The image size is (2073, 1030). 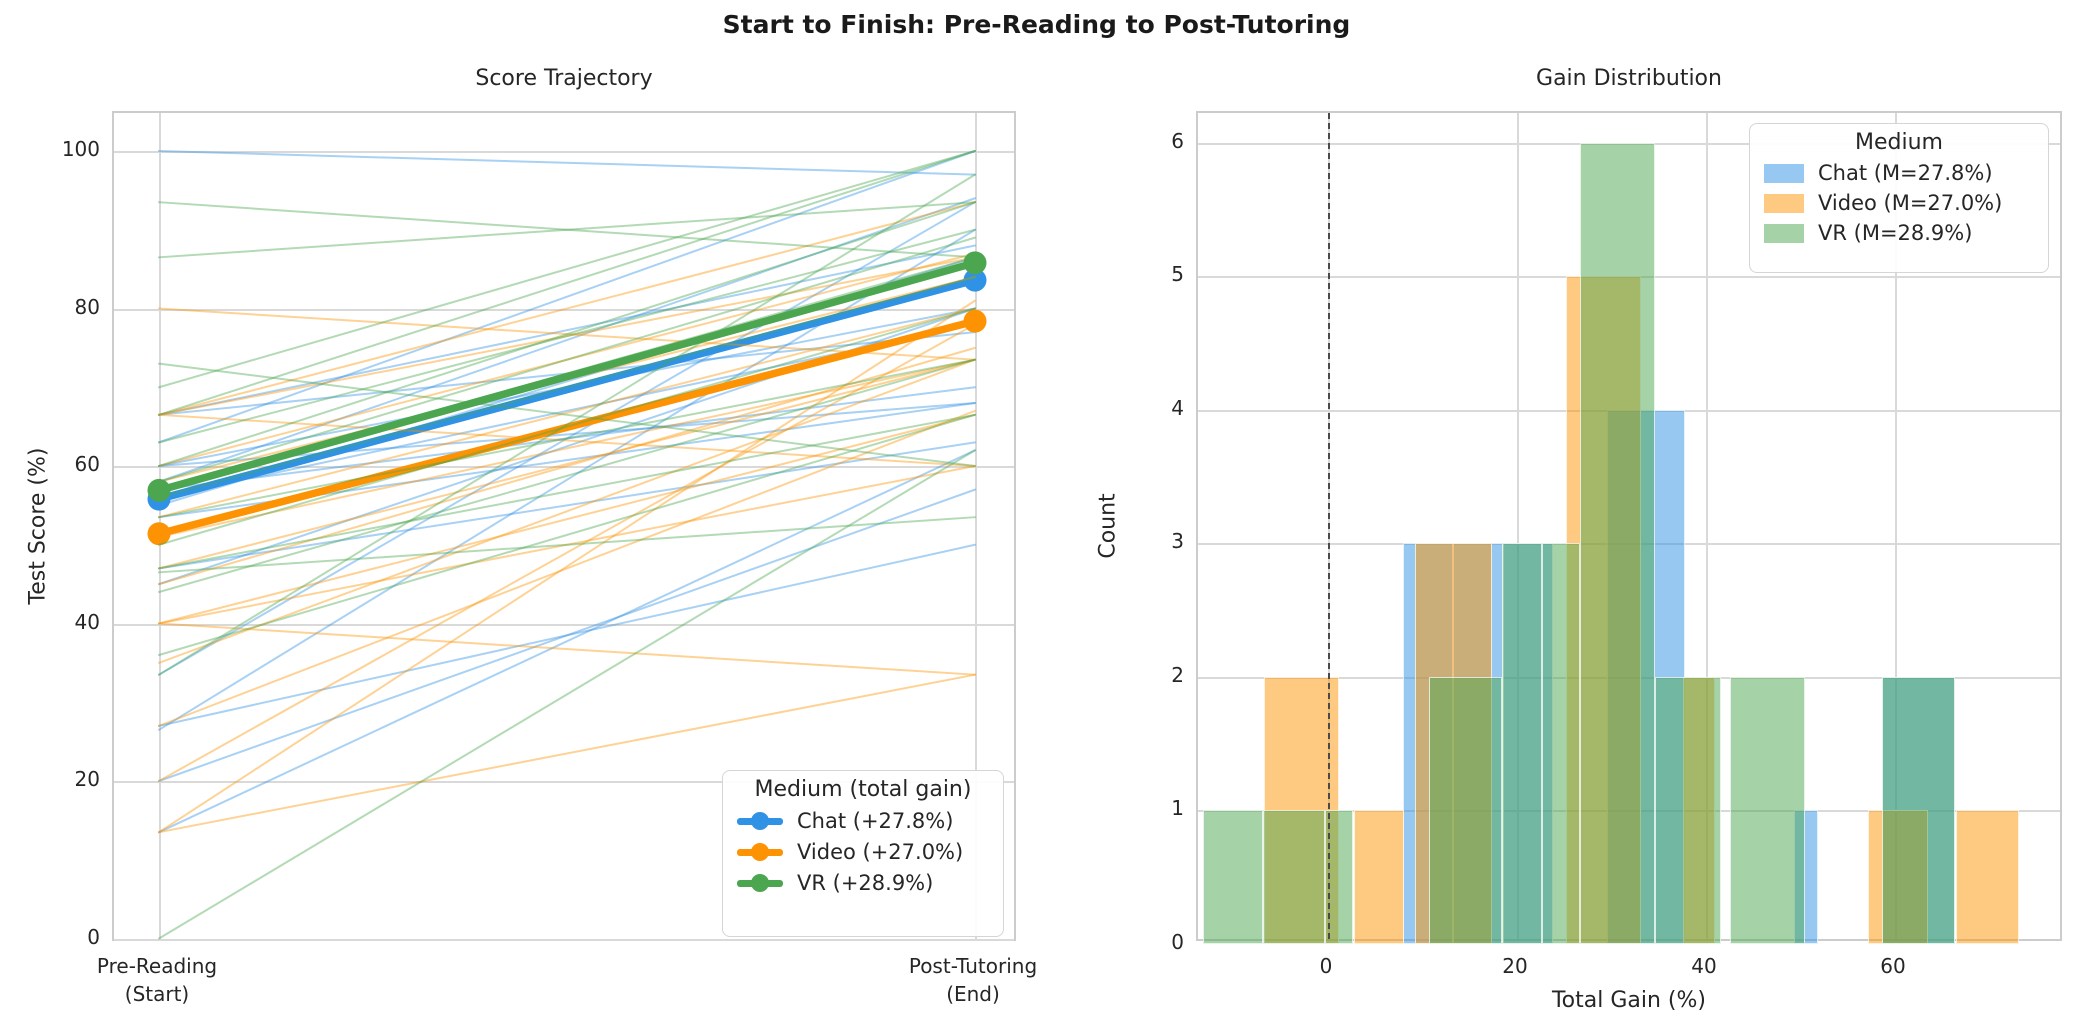 I want to click on legend-patch-video, so click(x=1784, y=203).